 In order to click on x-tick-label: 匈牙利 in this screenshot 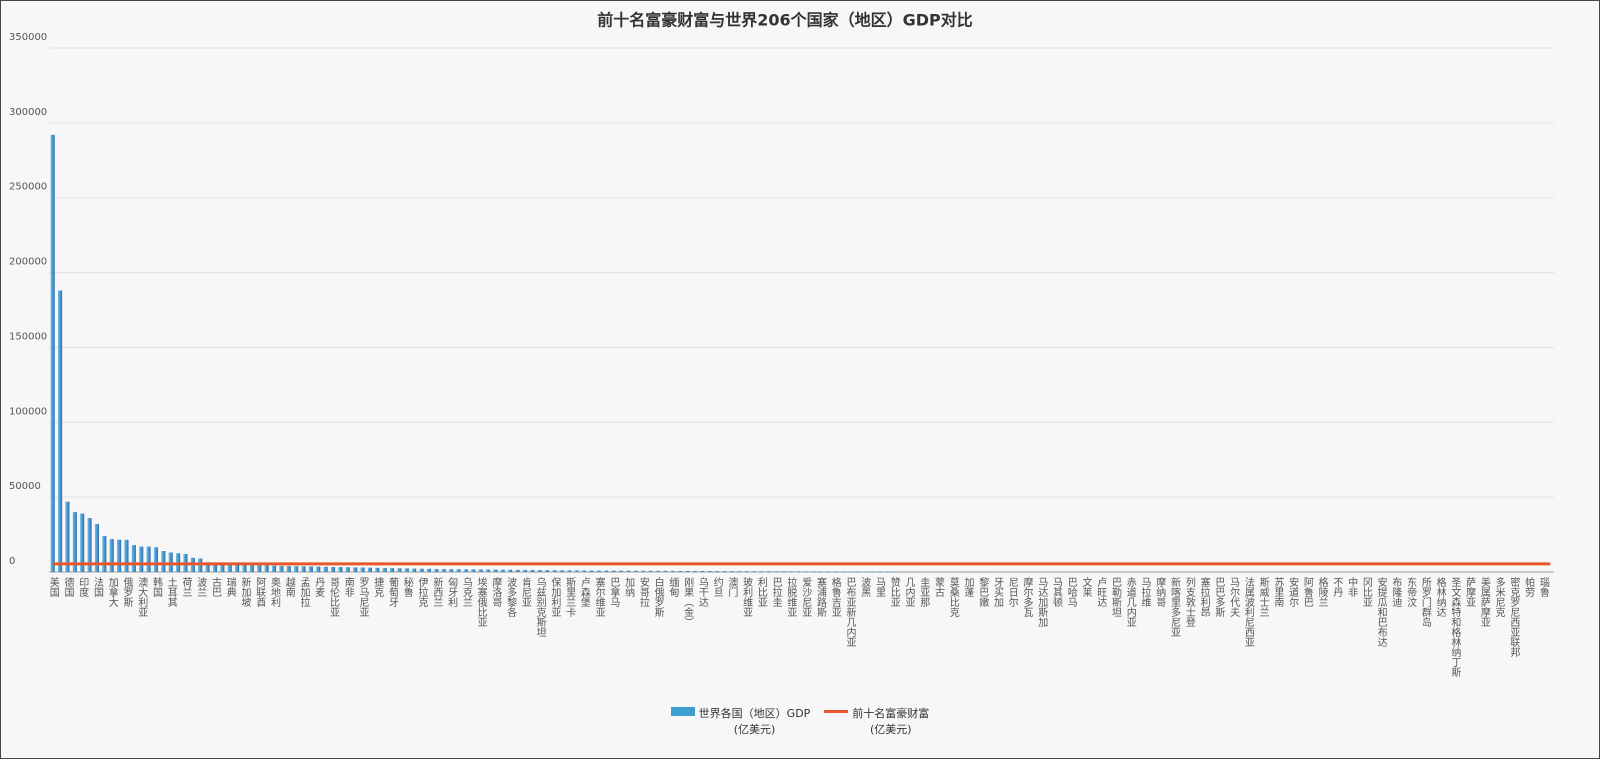, I will do `click(452, 591)`.